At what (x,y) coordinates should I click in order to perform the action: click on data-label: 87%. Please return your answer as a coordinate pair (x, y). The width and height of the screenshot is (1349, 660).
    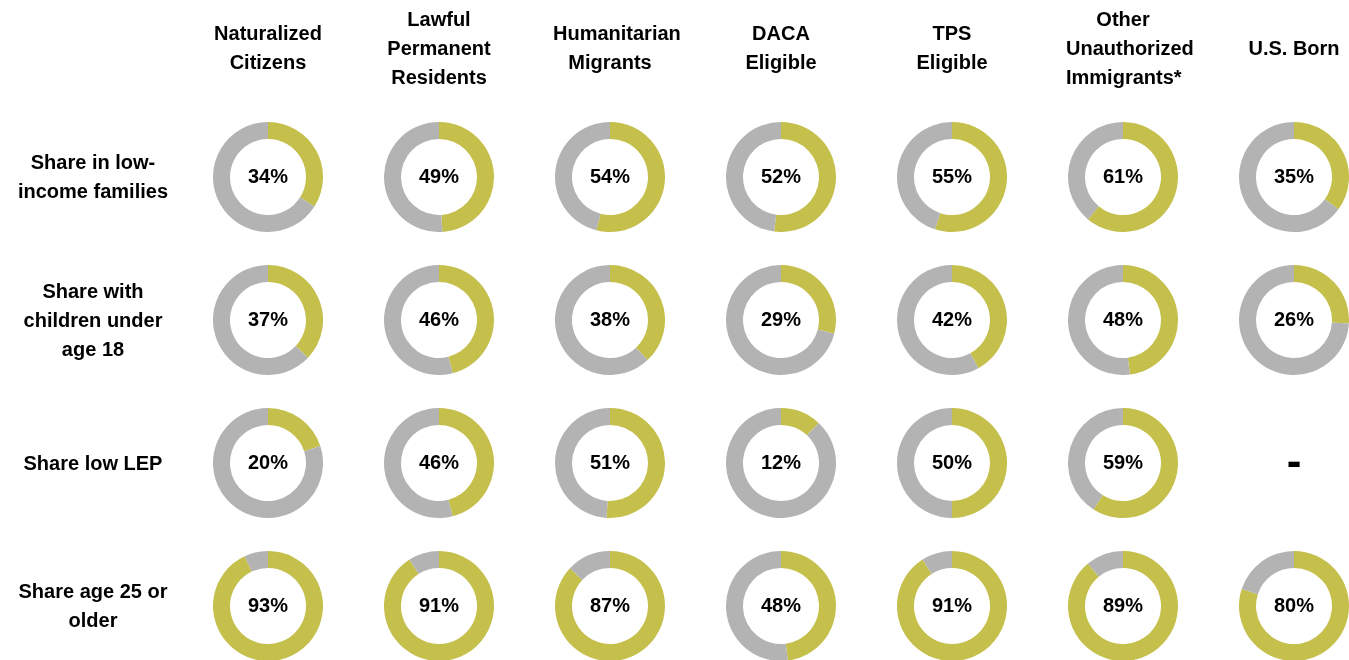
    Looking at the image, I should click on (610, 605).